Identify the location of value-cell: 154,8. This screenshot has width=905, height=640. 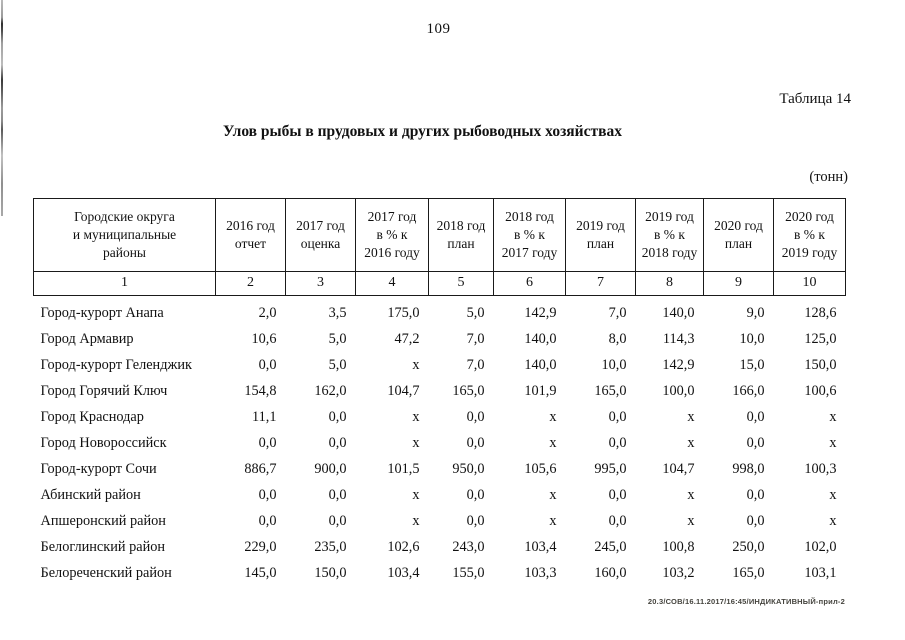
(260, 390).